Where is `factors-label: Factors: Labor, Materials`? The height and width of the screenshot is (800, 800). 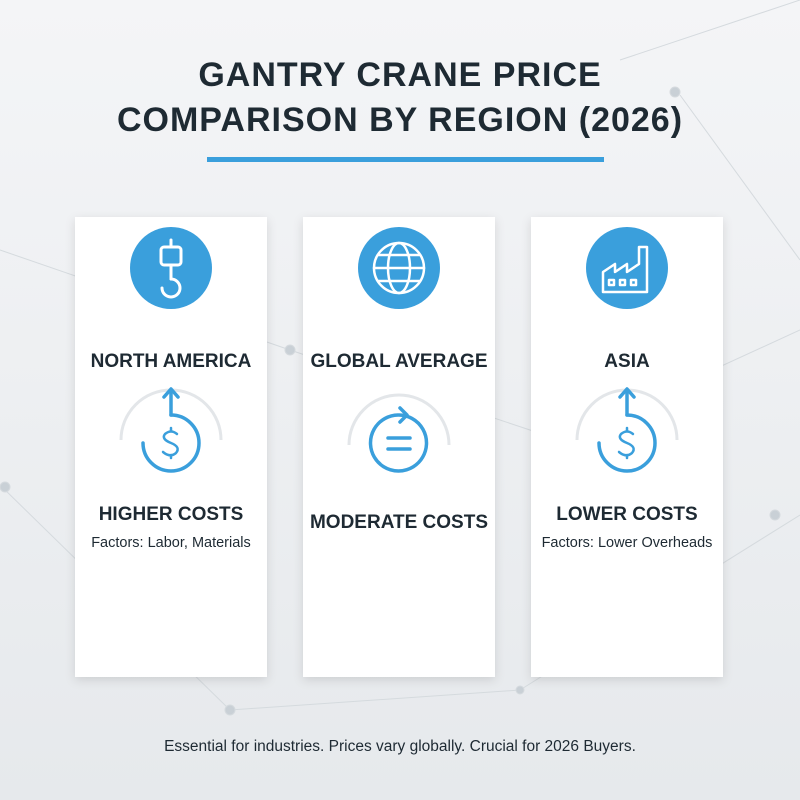 factors-label: Factors: Labor, Materials is located at coordinates (171, 543).